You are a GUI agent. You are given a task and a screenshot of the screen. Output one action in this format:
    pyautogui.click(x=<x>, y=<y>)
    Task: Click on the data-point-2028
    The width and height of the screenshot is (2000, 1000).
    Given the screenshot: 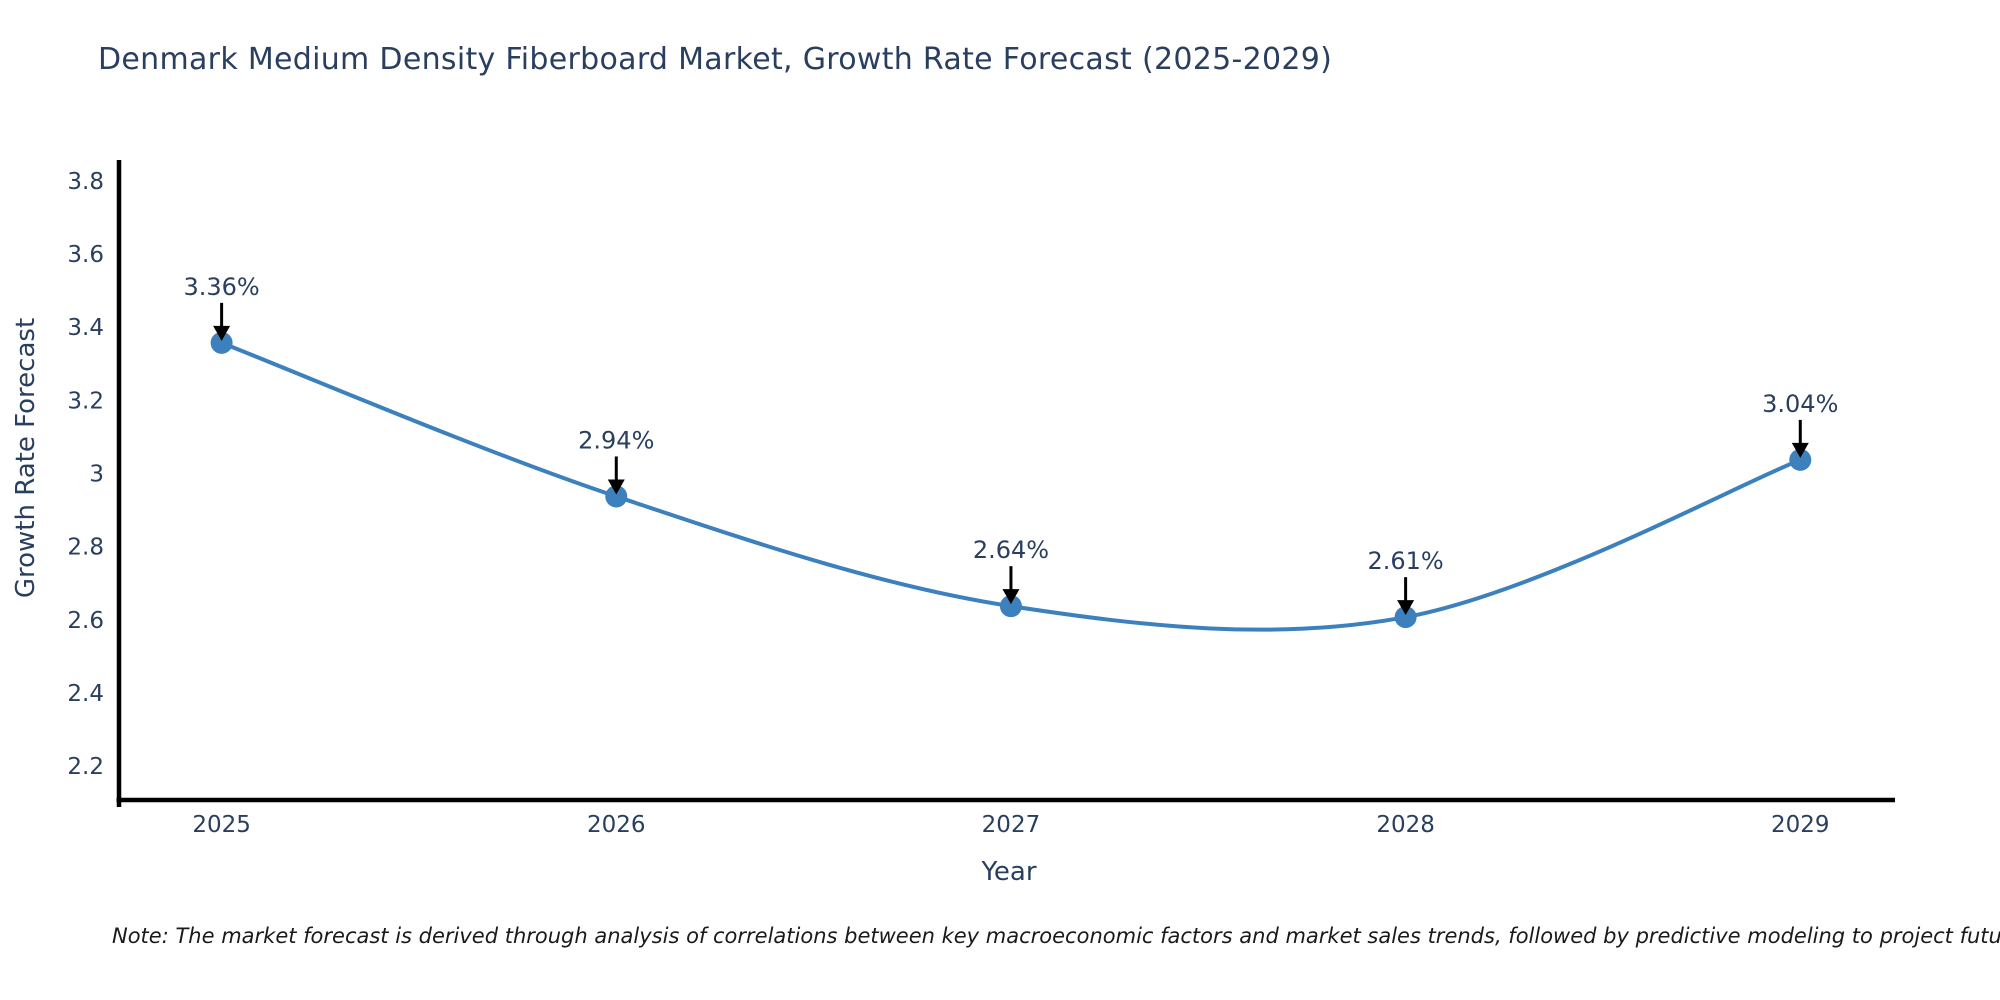 What is the action you would take?
    pyautogui.click(x=1405, y=617)
    